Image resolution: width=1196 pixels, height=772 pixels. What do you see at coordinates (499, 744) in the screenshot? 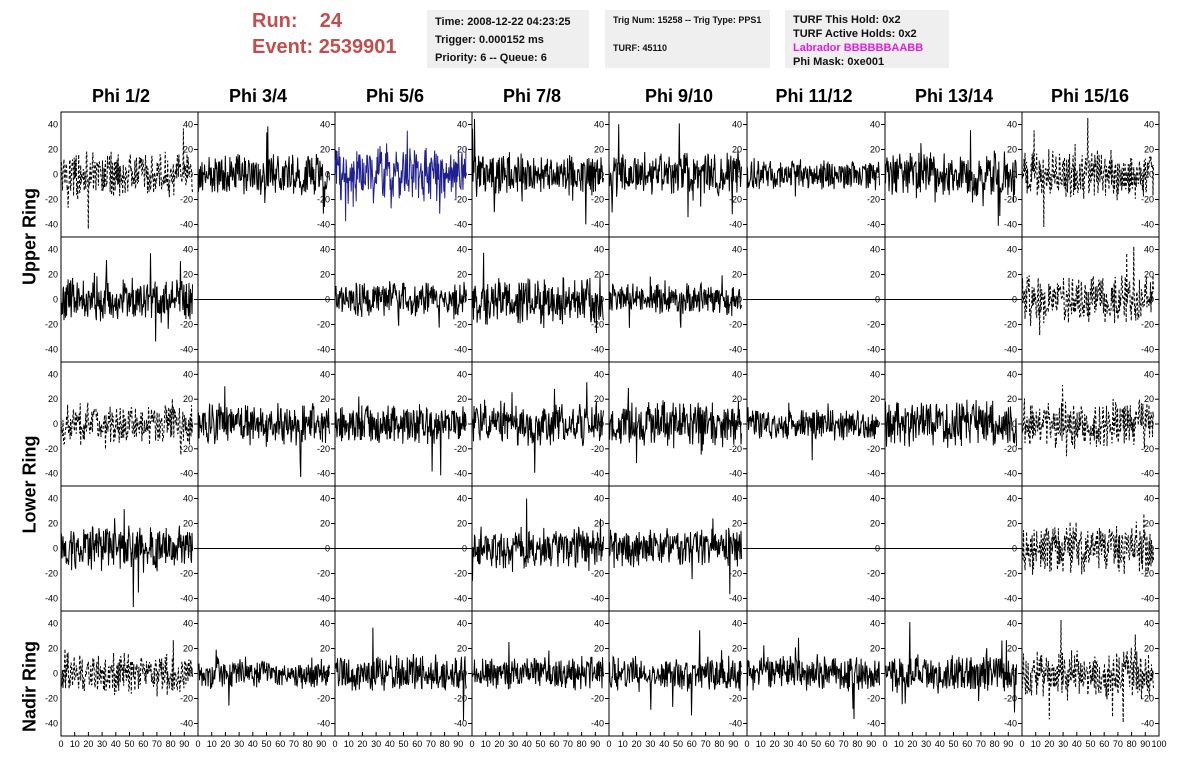
I see `x-tick-label: 20` at bounding box center [499, 744].